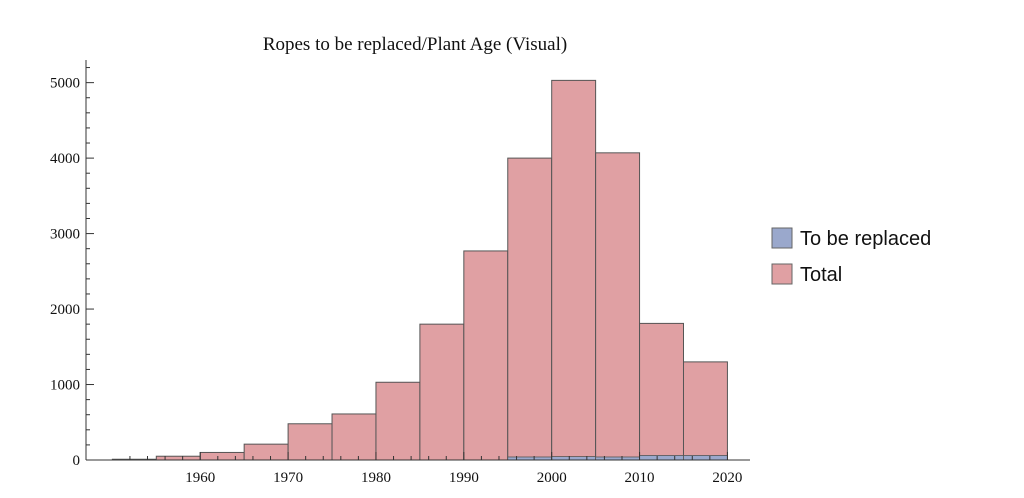 The width and height of the screenshot is (1024, 498). Describe the element at coordinates (376, 478) in the screenshot. I see `x-tick-label: 1980` at that location.